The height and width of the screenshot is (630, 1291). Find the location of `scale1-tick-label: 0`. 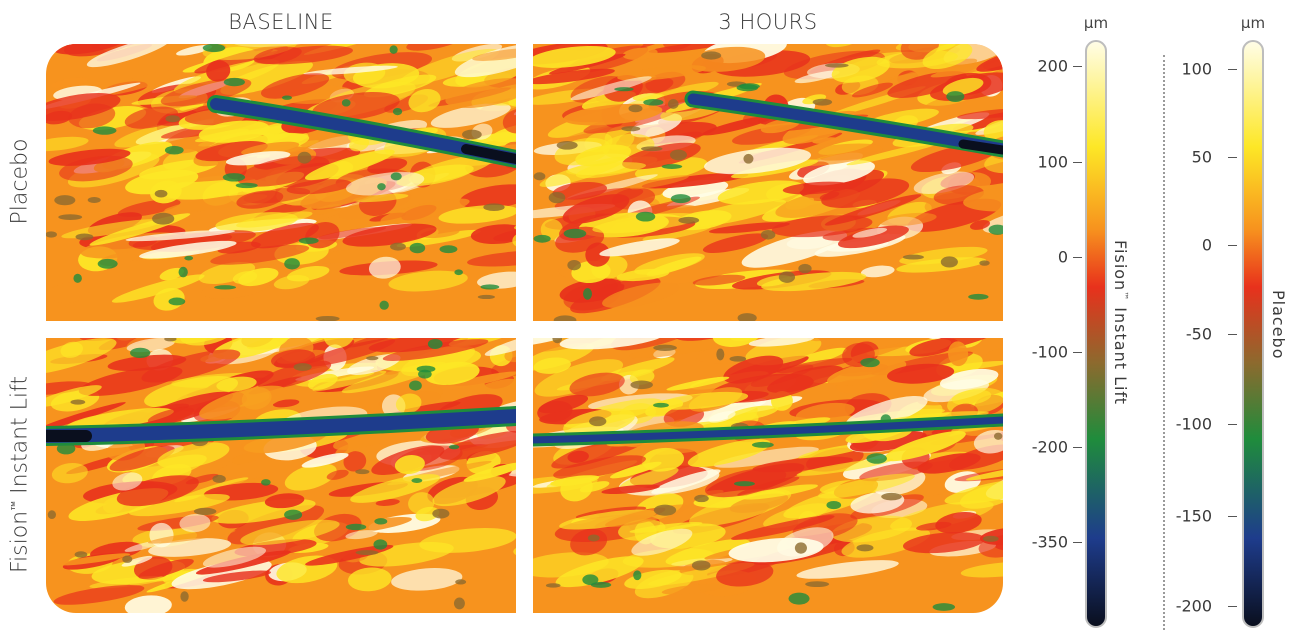

scale1-tick-label: 0 is located at coordinates (1038, 257).